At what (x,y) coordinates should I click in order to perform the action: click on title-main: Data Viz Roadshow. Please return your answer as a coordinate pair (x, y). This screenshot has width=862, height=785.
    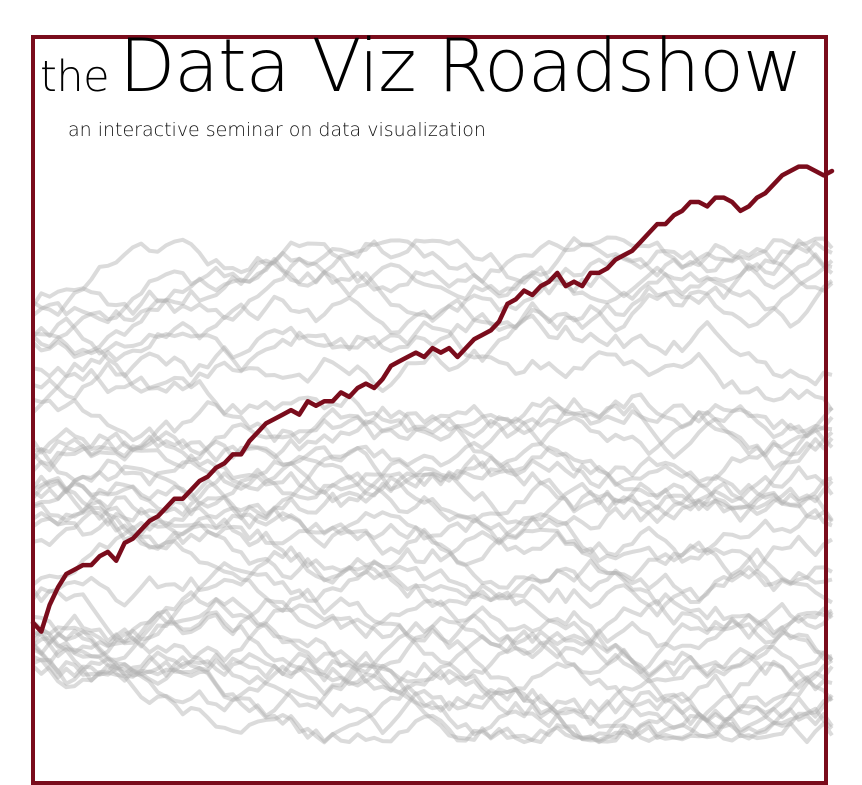
    Looking at the image, I should click on (460, 66).